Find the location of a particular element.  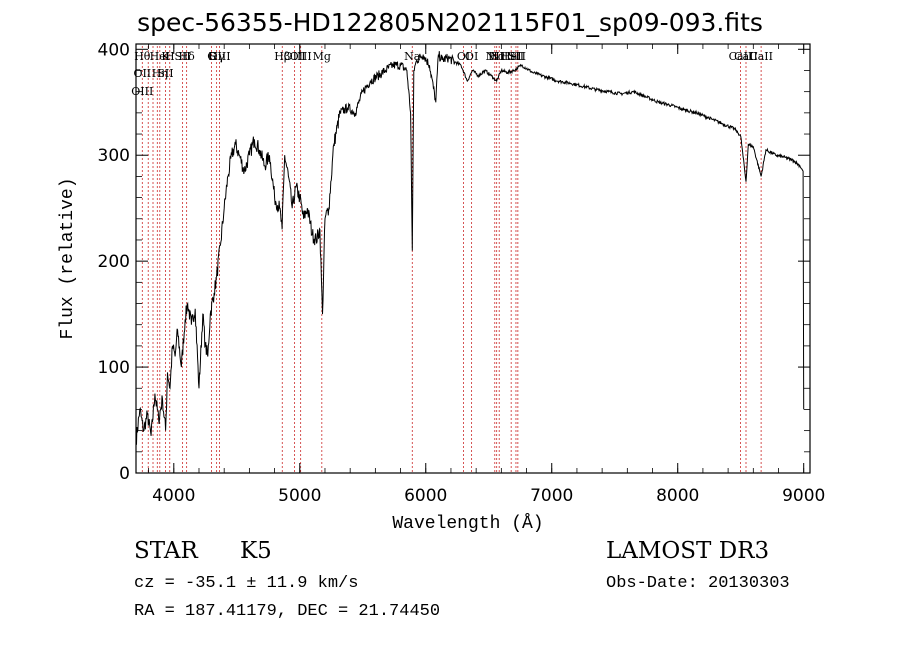

y-tick-label: 100 is located at coordinates (114, 368).